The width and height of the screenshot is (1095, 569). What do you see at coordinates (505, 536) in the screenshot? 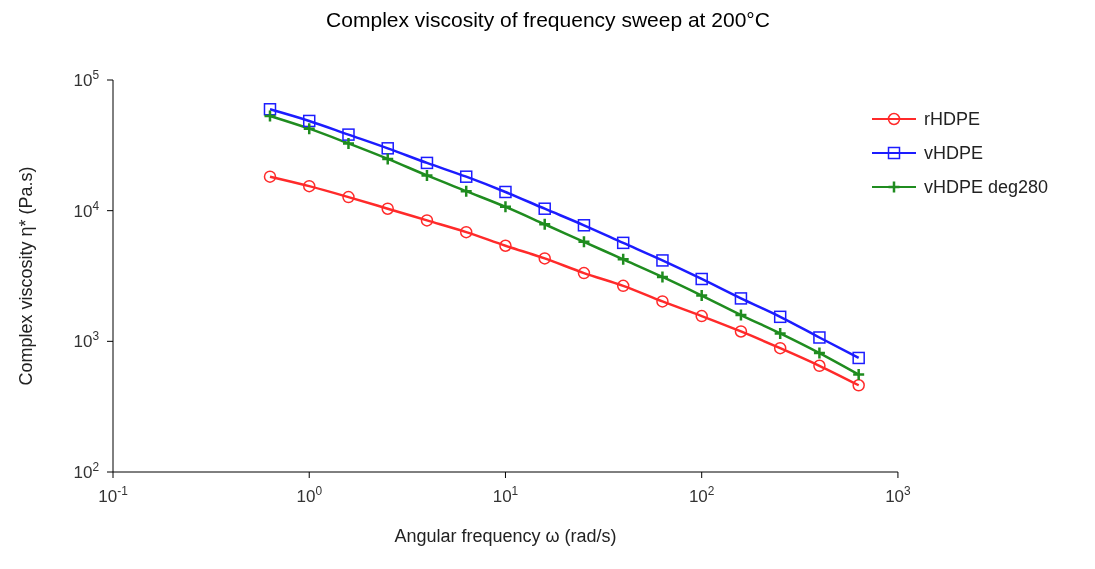
I see `x-axis-title: Angular frequency ω (rad/s)` at bounding box center [505, 536].